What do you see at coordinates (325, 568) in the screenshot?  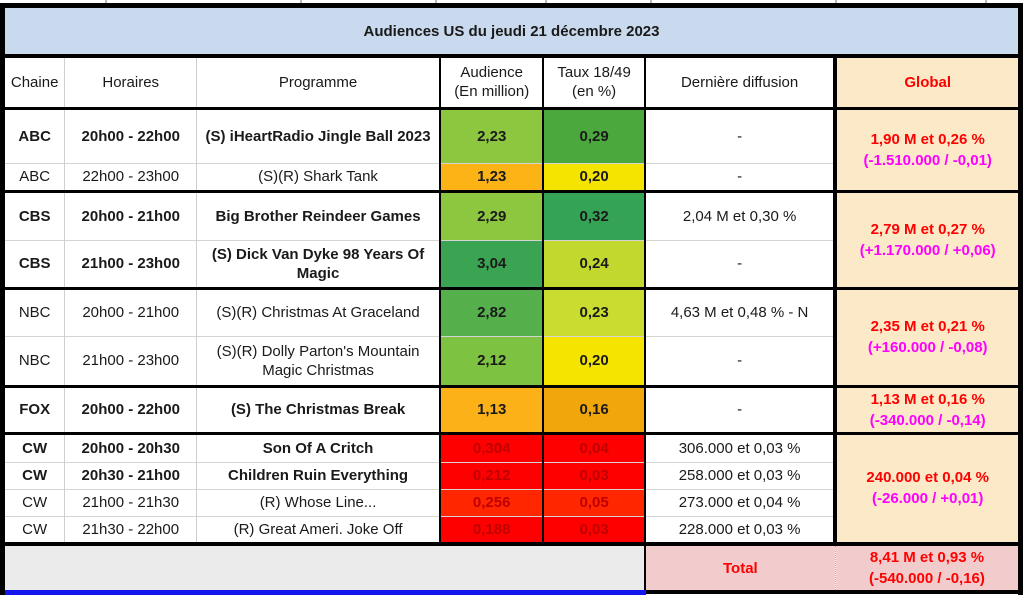 I see `total-empty-cell` at bounding box center [325, 568].